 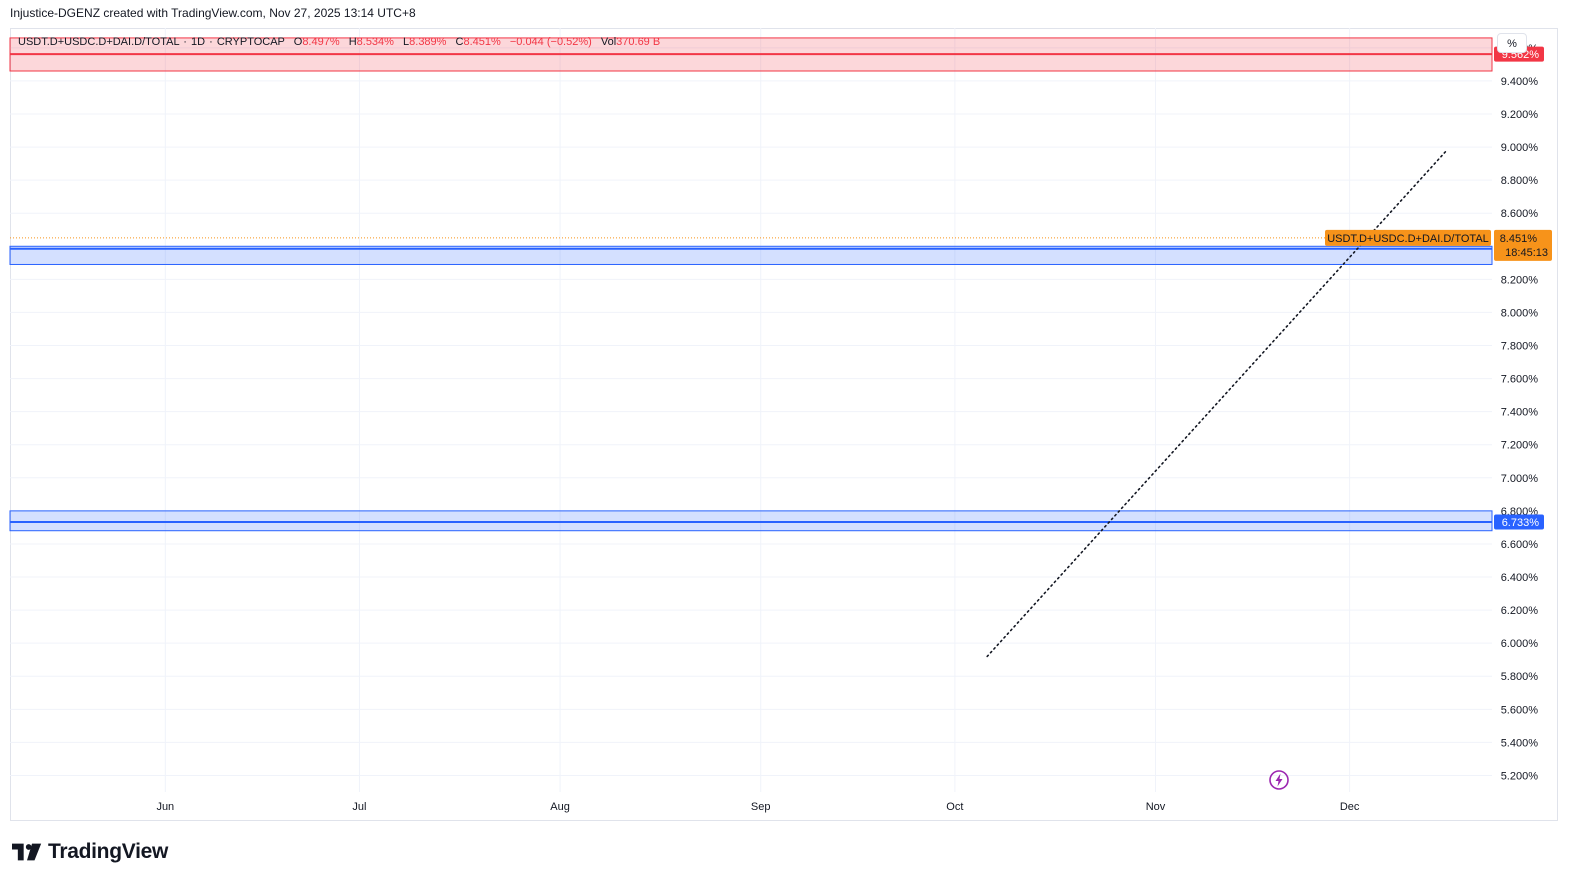 What do you see at coordinates (1520, 743) in the screenshot?
I see `price-tick-label: 5.400%` at bounding box center [1520, 743].